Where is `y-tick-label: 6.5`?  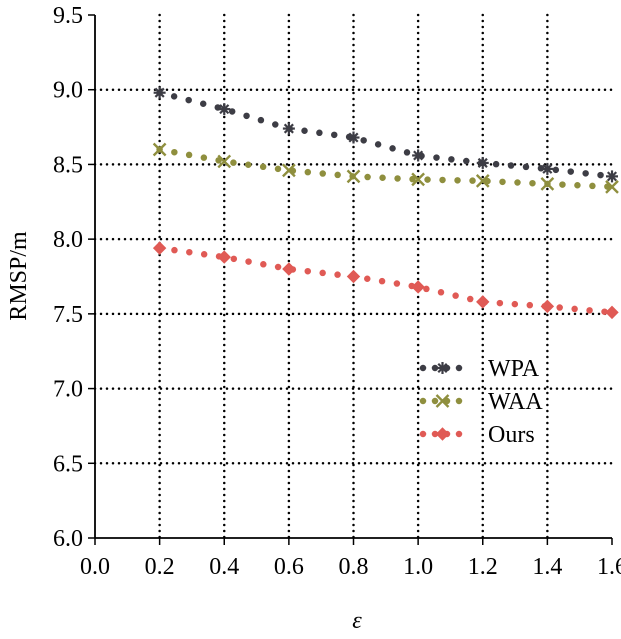 y-tick-label: 6.5 is located at coordinates (68, 464).